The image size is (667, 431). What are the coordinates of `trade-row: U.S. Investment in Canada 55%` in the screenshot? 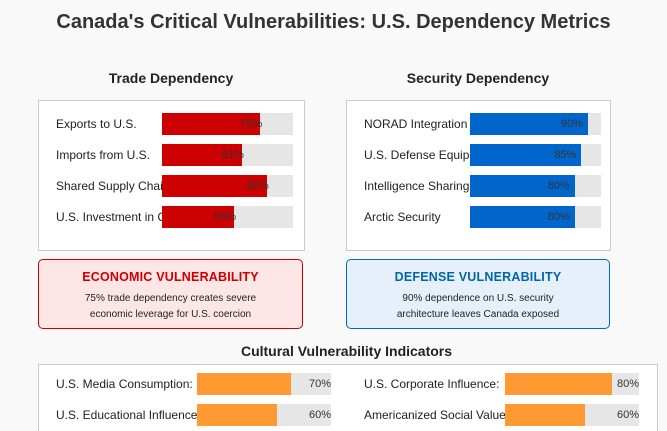 It's located at (171, 217).